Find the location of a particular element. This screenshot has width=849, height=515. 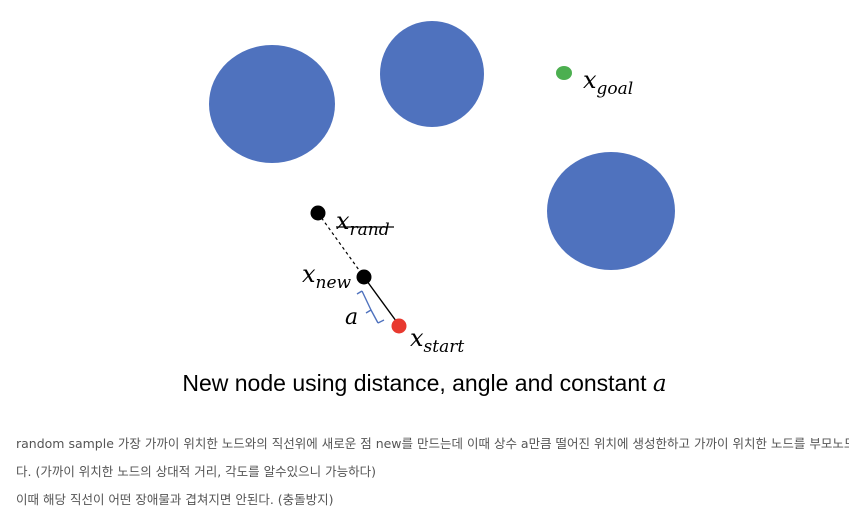

rand-node is located at coordinates (318, 213).